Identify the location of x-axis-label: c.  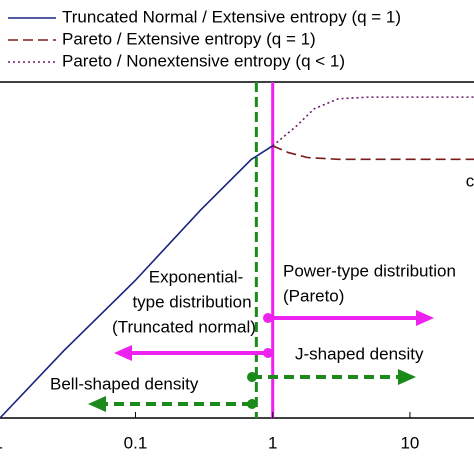
(470, 180).